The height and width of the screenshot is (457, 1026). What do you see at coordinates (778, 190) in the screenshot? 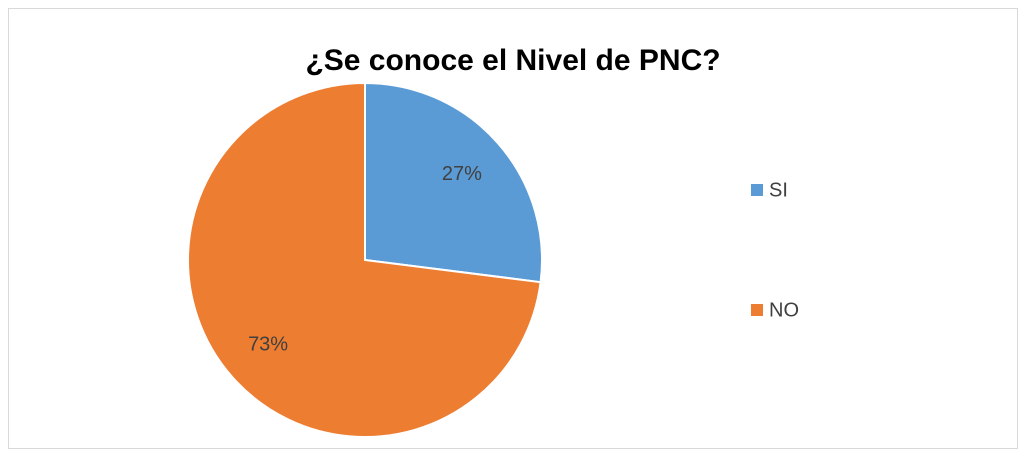
I see `legend-label: SI` at bounding box center [778, 190].